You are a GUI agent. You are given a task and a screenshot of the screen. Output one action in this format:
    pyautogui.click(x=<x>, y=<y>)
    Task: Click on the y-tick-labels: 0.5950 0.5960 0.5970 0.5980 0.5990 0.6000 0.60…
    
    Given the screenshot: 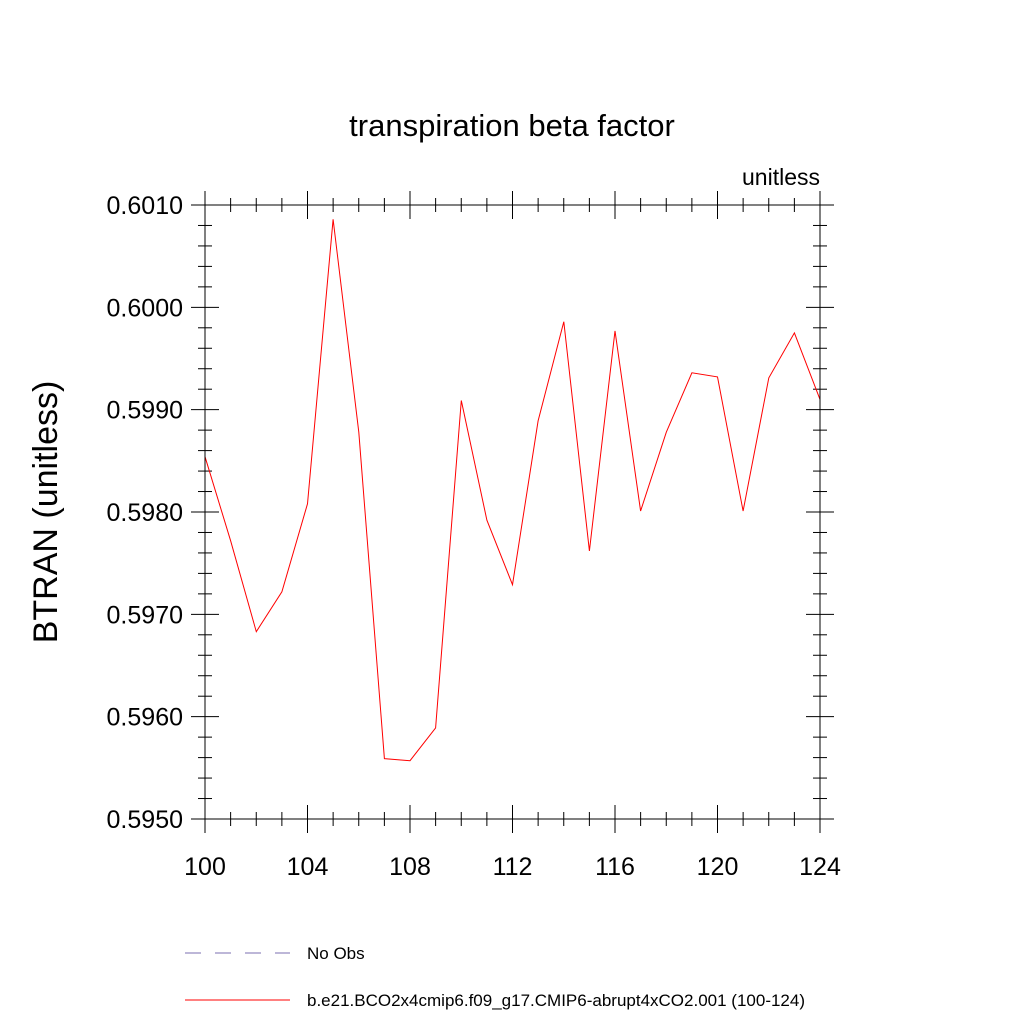 What is the action you would take?
    pyautogui.click(x=145, y=513)
    